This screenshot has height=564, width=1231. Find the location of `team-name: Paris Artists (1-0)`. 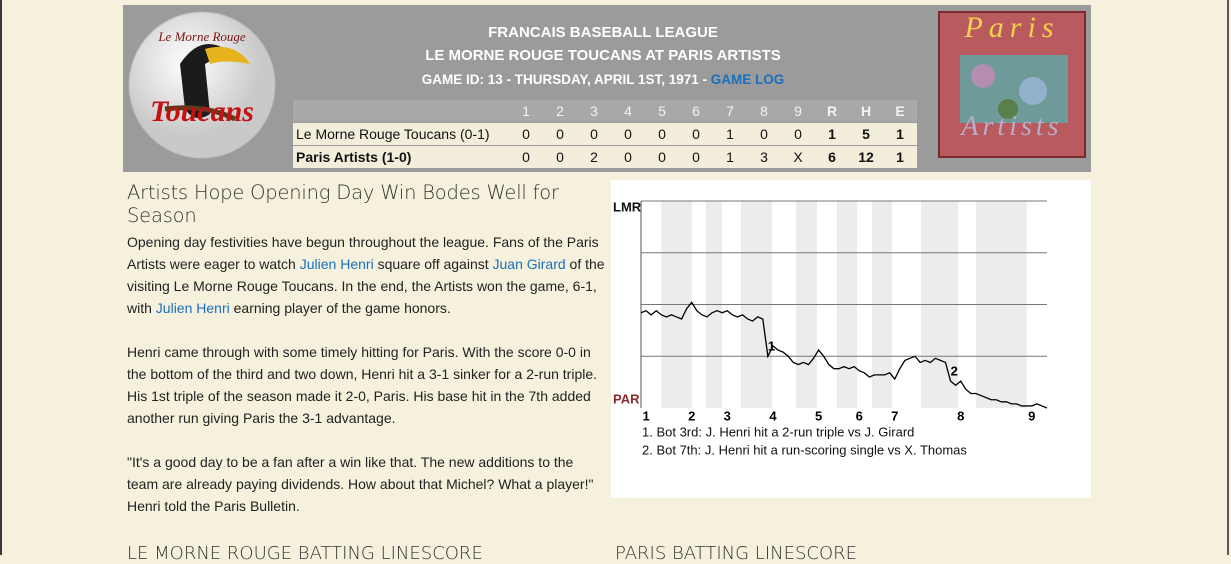

team-name: Paris Artists (1-0) is located at coordinates (401, 157).